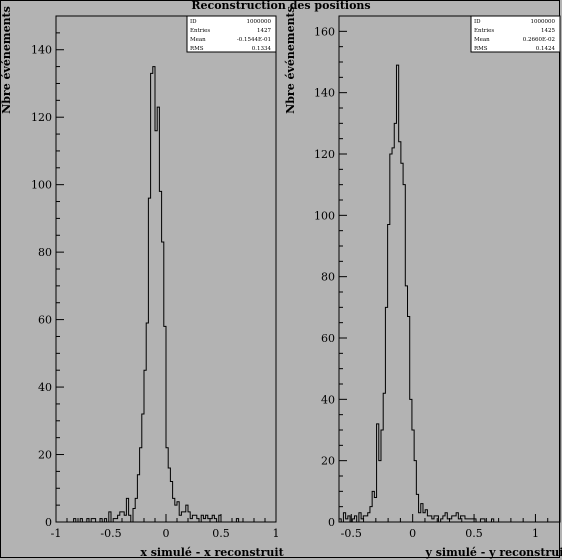 This screenshot has height=560, width=562. I want to click on figure-title: Reconstruction des positions, so click(281, 6).